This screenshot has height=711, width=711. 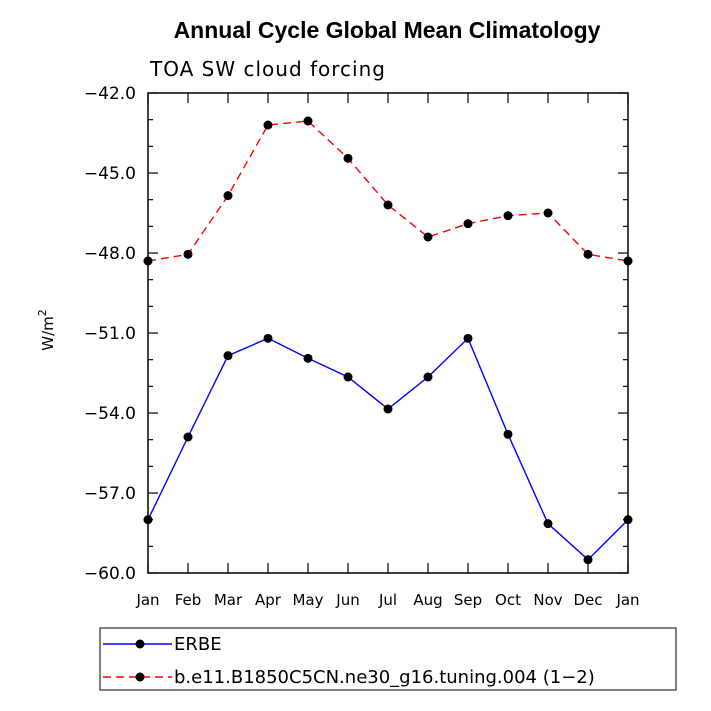 What do you see at coordinates (140, 677) in the screenshot?
I see `legend-marker-model` at bounding box center [140, 677].